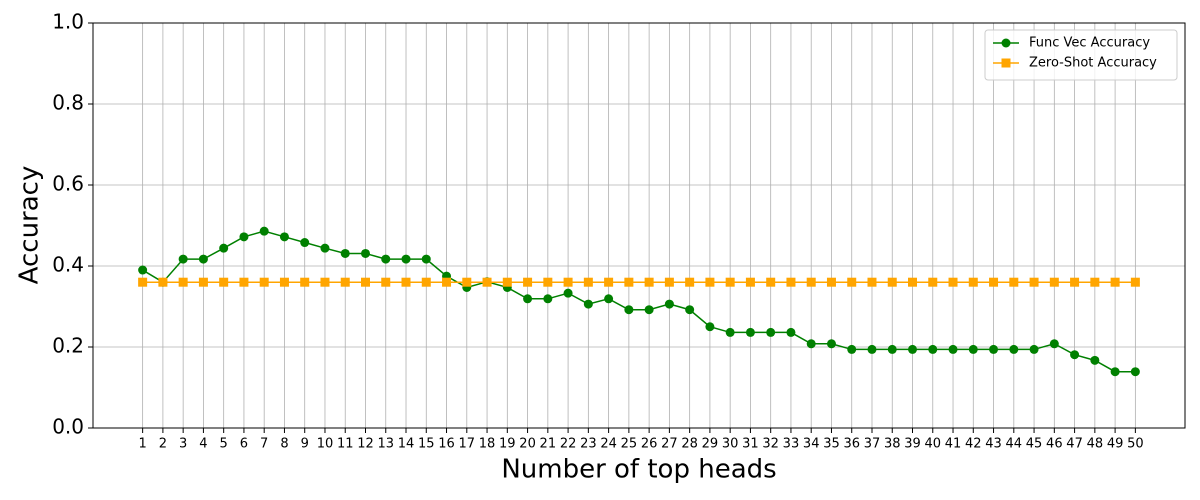  What do you see at coordinates (932, 444) in the screenshot?
I see `x-tick-label: 40` at bounding box center [932, 444].